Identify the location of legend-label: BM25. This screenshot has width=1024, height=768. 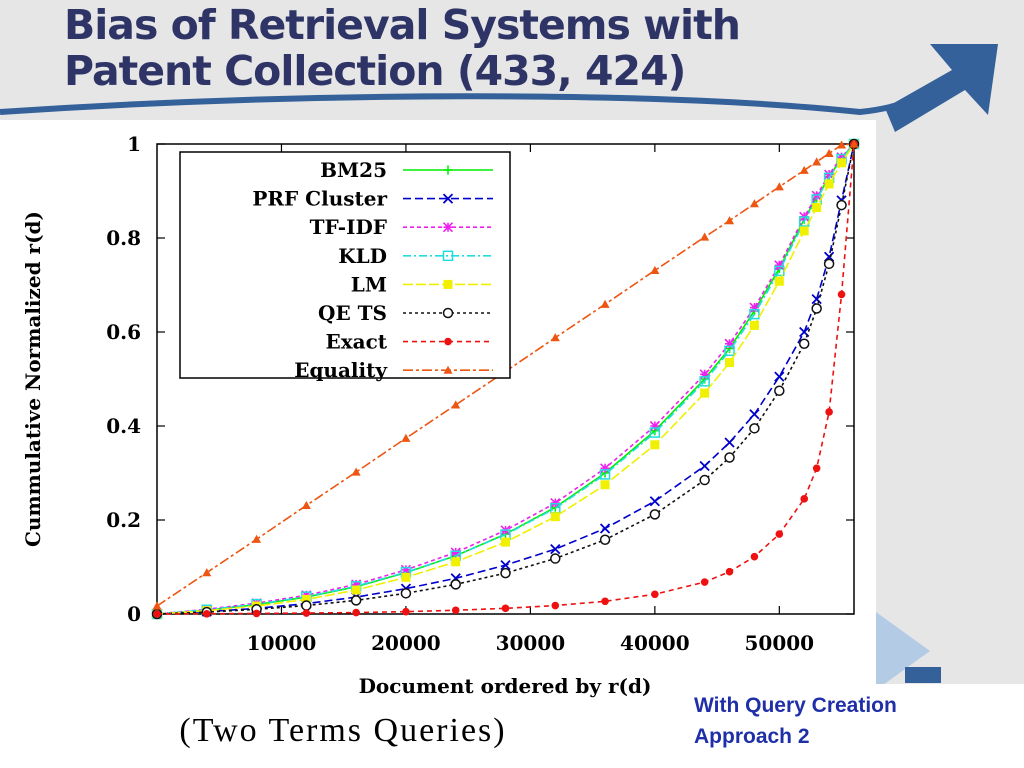
(353, 170).